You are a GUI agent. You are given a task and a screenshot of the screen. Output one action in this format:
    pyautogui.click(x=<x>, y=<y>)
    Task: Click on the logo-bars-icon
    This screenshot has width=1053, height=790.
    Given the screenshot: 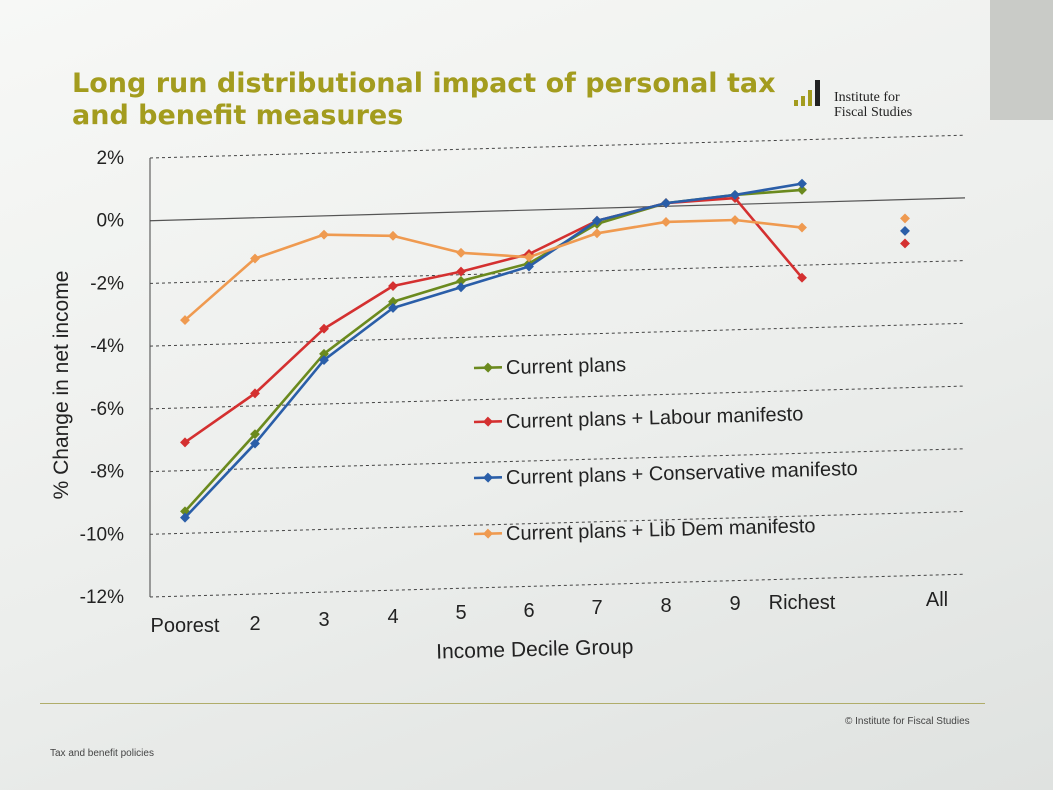 What is the action you would take?
    pyautogui.click(x=807, y=93)
    